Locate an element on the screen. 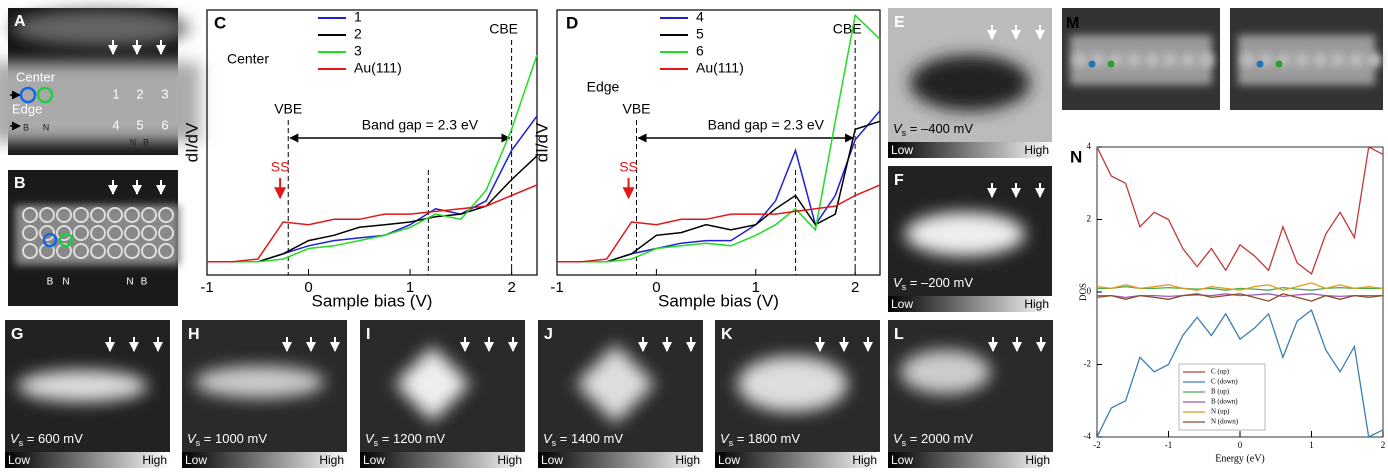 The width and height of the screenshot is (1388, 472). vbe-label: VBE is located at coordinates (288, 109).